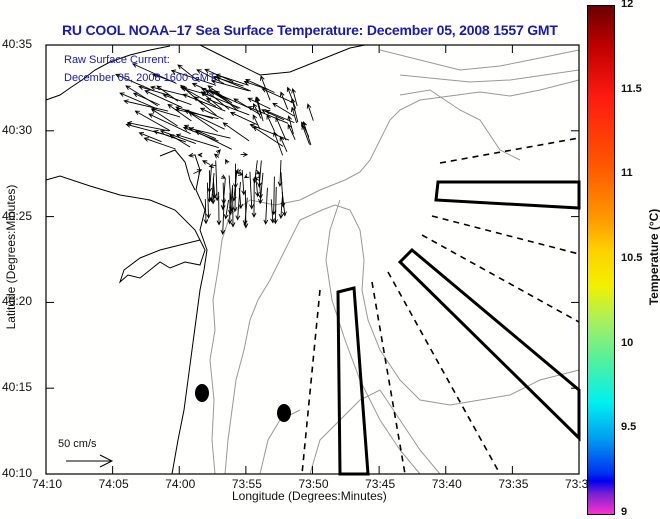 This screenshot has height=519, width=660. What do you see at coordinates (17, 129) in the screenshot?
I see `y-tick-label: 40:30` at bounding box center [17, 129].